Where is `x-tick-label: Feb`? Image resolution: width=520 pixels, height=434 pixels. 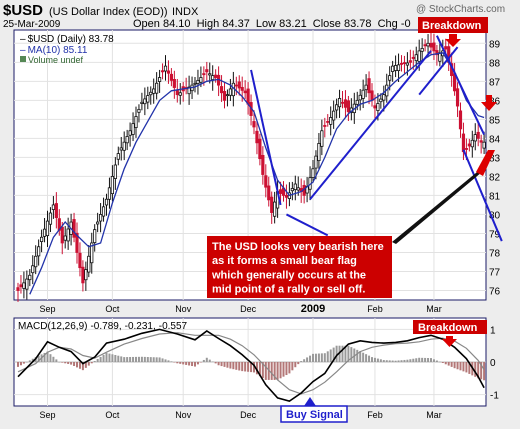 x-tick-label: Feb is located at coordinates (375, 309).